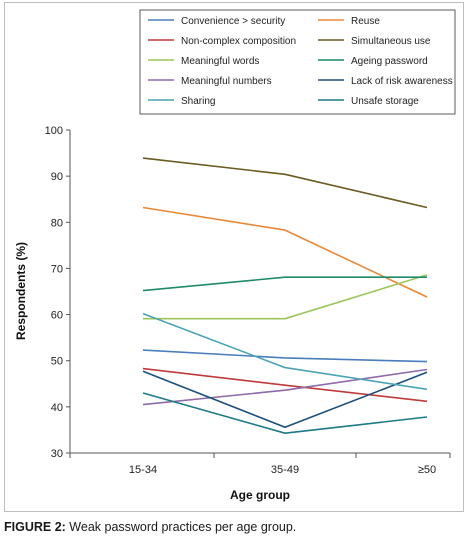  What do you see at coordinates (143, 470) in the screenshot?
I see `x-tick-label: 15-34` at bounding box center [143, 470].